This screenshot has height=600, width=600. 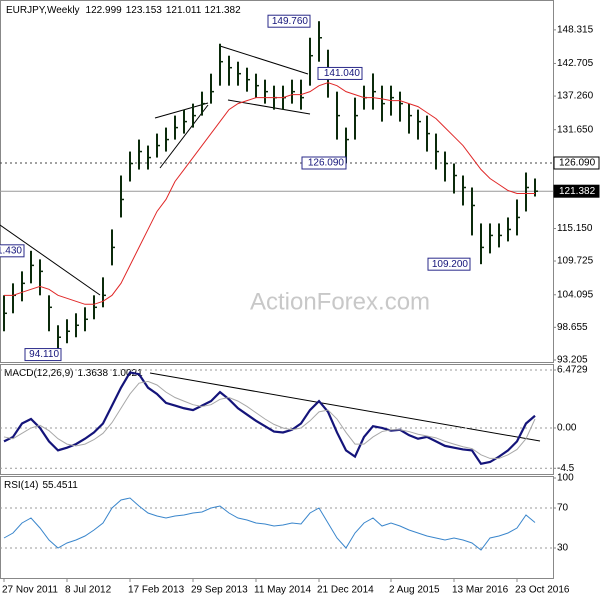 What do you see at coordinates (104, 10) in the screenshot?
I see `quote: 122.999` at bounding box center [104, 10].